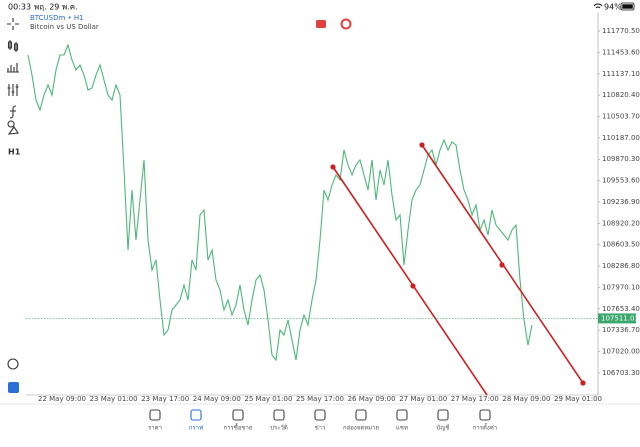 This screenshot has width=640, height=447. I want to click on nav-label: ราคา, so click(155, 428).